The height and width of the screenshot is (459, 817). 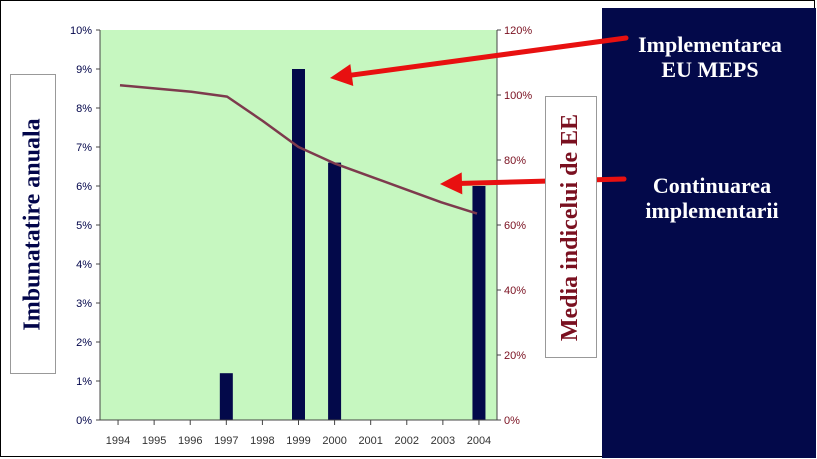 What do you see at coordinates (84, 148) in the screenshot?
I see `left-tick-label: 7%` at bounding box center [84, 148].